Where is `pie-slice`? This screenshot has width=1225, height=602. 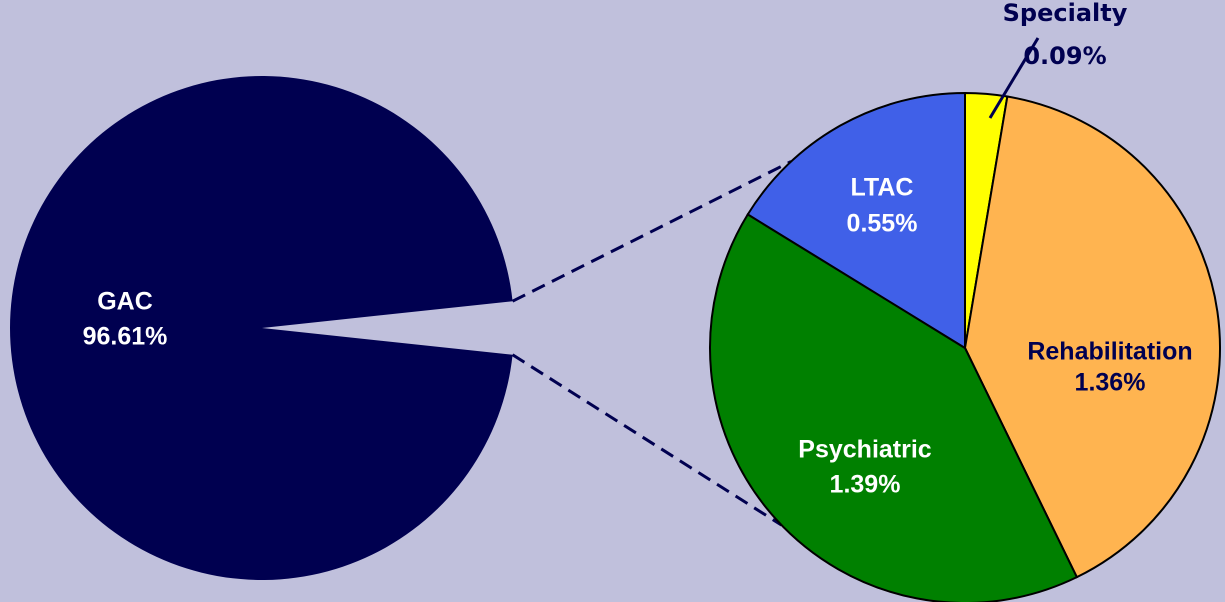 pie-slice is located at coordinates (856, 220).